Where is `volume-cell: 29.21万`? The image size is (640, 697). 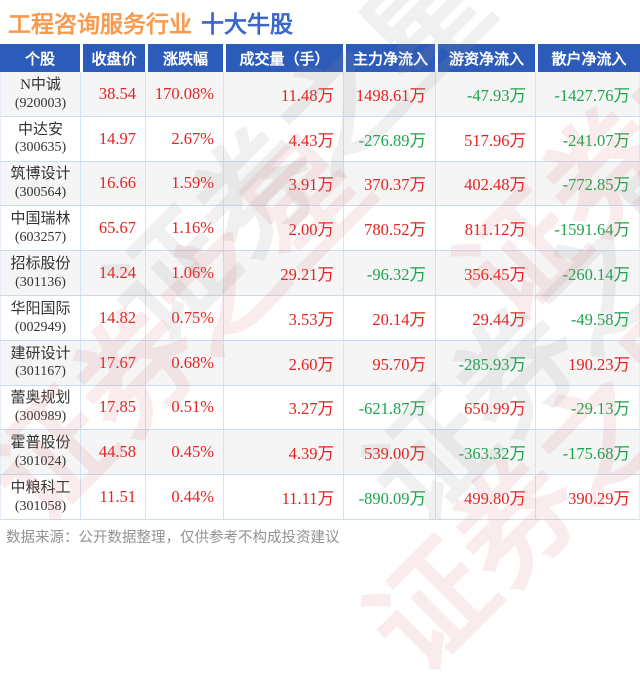
volume-cell: 29.21万 is located at coordinates (283, 273).